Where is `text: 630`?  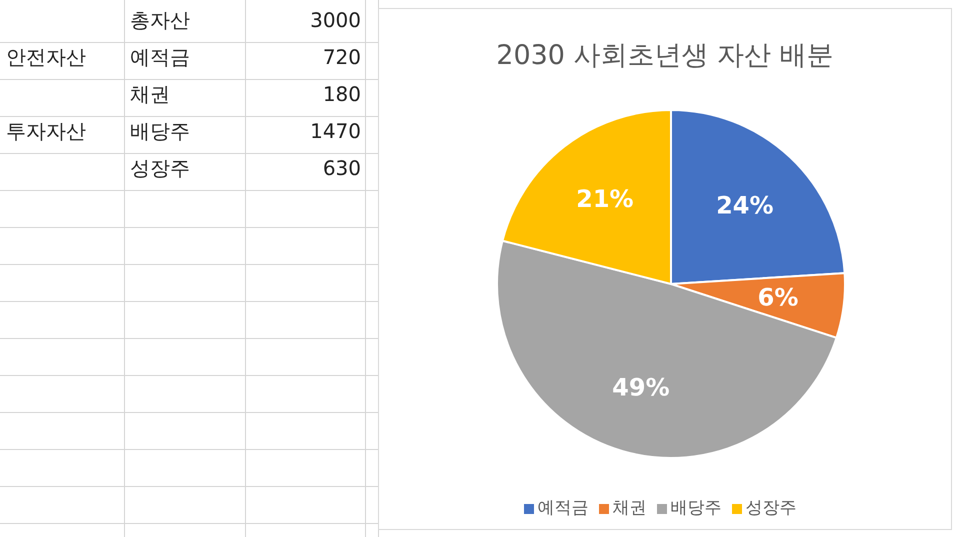
text: 630 is located at coordinates (341, 168).